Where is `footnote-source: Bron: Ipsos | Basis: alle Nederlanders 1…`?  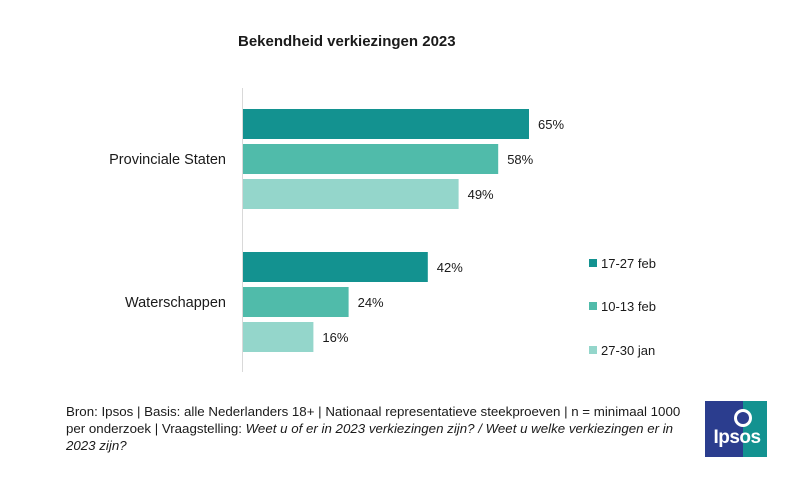
footnote-source: Bron: Ipsos | Basis: alle Nederlanders 1… is located at coordinates (373, 420).